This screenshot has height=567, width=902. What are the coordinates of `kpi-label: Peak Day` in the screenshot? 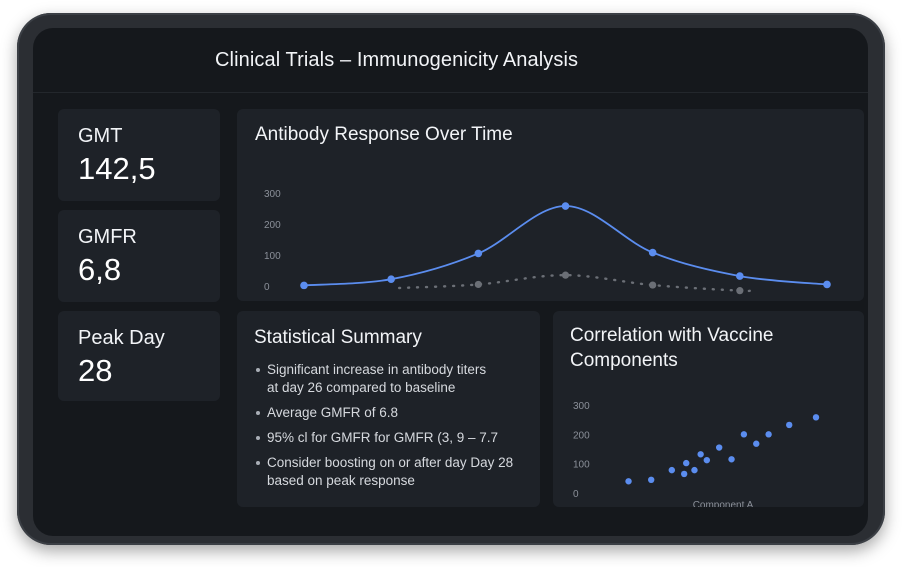 It's located at (121, 338).